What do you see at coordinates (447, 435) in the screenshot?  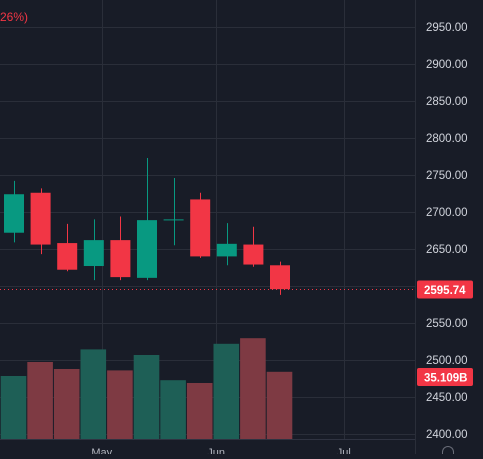 I see `price-axis-tick-label: 2400.00` at bounding box center [447, 435].